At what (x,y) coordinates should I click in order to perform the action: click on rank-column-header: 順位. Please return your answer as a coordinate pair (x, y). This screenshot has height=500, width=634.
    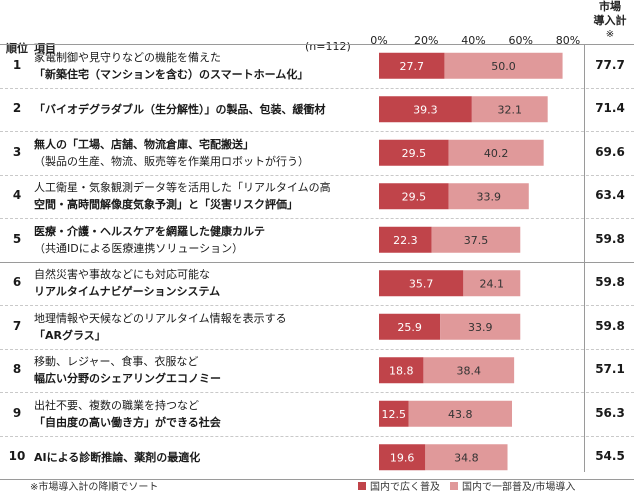
    Looking at the image, I should click on (17, 48).